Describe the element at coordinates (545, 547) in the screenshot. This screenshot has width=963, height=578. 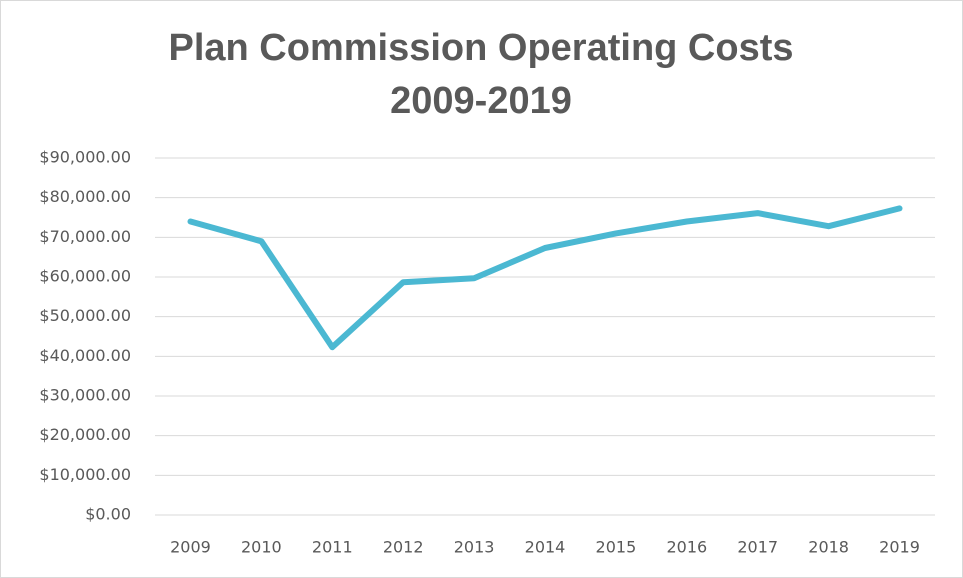
I see `x-tick-label: 2014` at that location.